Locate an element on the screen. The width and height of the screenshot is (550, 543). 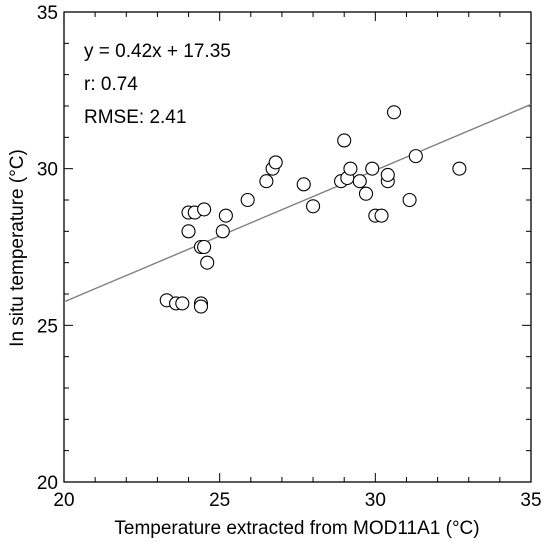
y-axis-label: In situ temperature (°C) is located at coordinates (17, 248).